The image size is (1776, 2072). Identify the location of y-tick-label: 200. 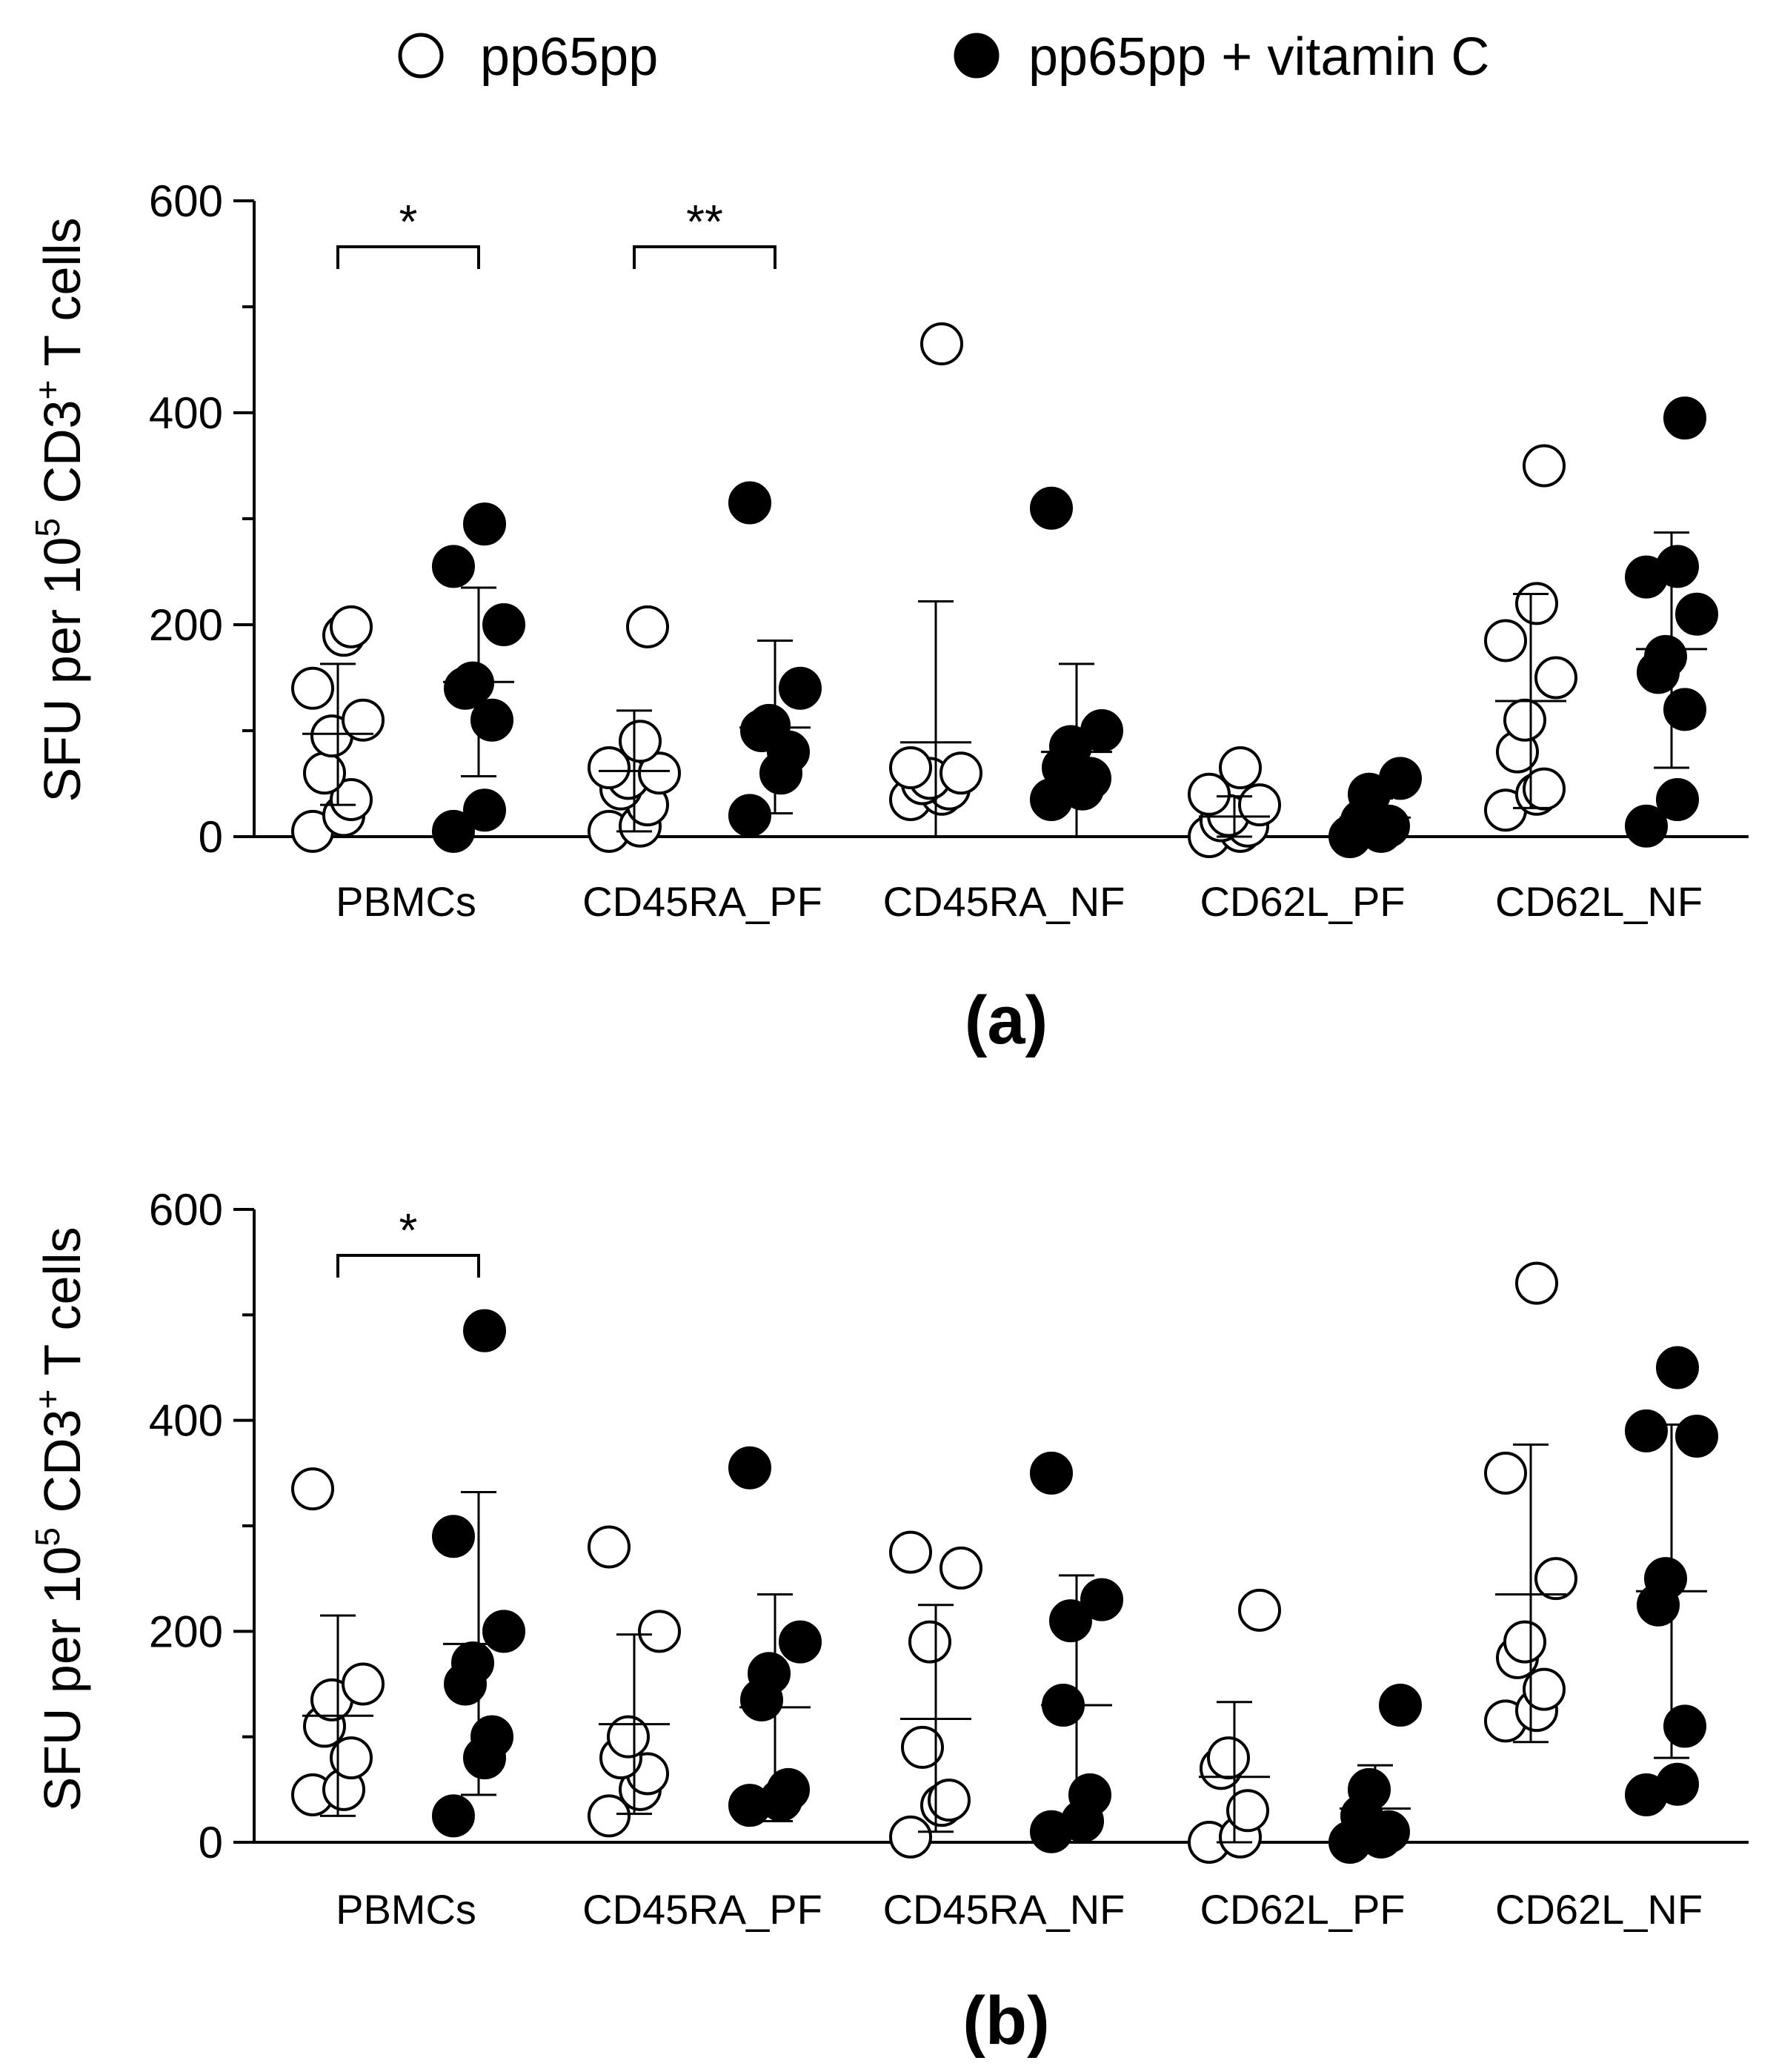
(186, 1631).